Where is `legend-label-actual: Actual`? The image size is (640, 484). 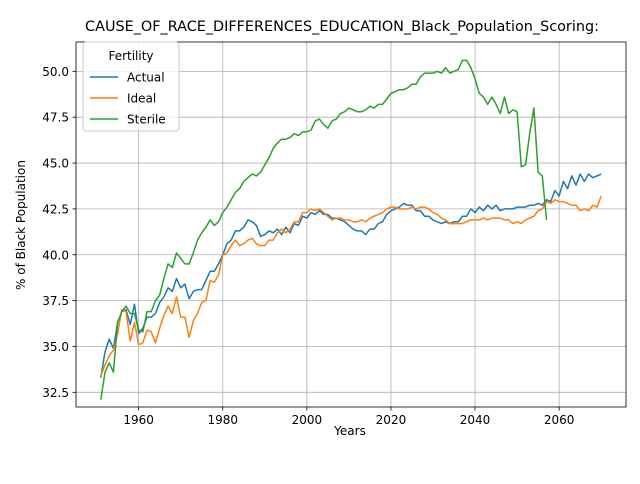 legend-label-actual: Actual is located at coordinates (146, 78).